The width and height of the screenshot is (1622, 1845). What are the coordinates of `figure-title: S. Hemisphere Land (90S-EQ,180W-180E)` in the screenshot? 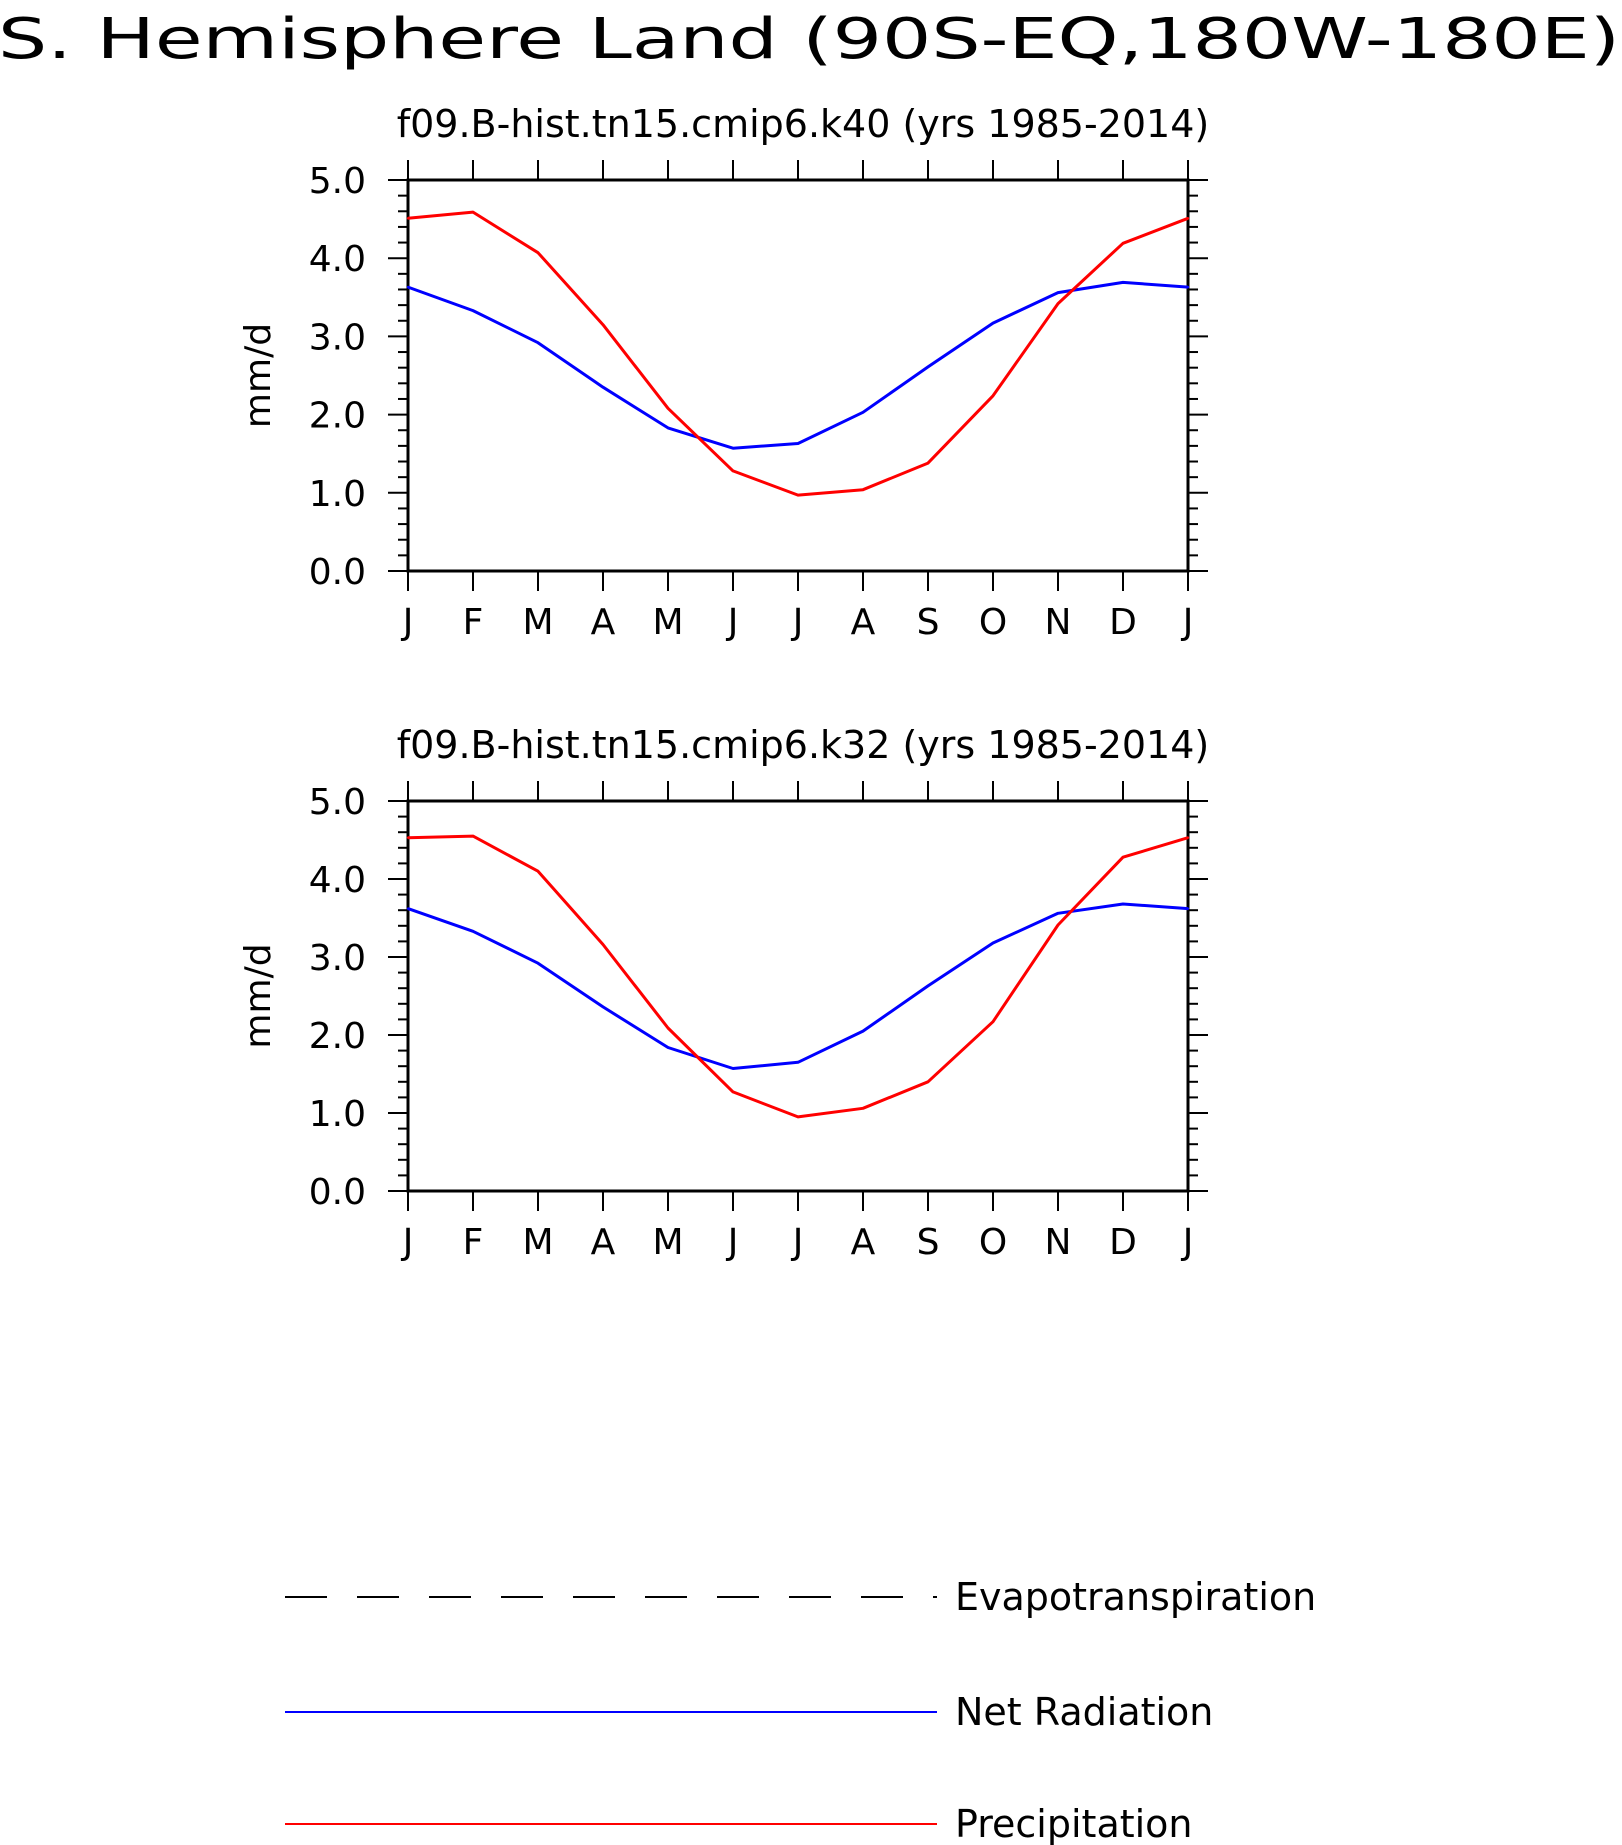 It's located at (810, 39).